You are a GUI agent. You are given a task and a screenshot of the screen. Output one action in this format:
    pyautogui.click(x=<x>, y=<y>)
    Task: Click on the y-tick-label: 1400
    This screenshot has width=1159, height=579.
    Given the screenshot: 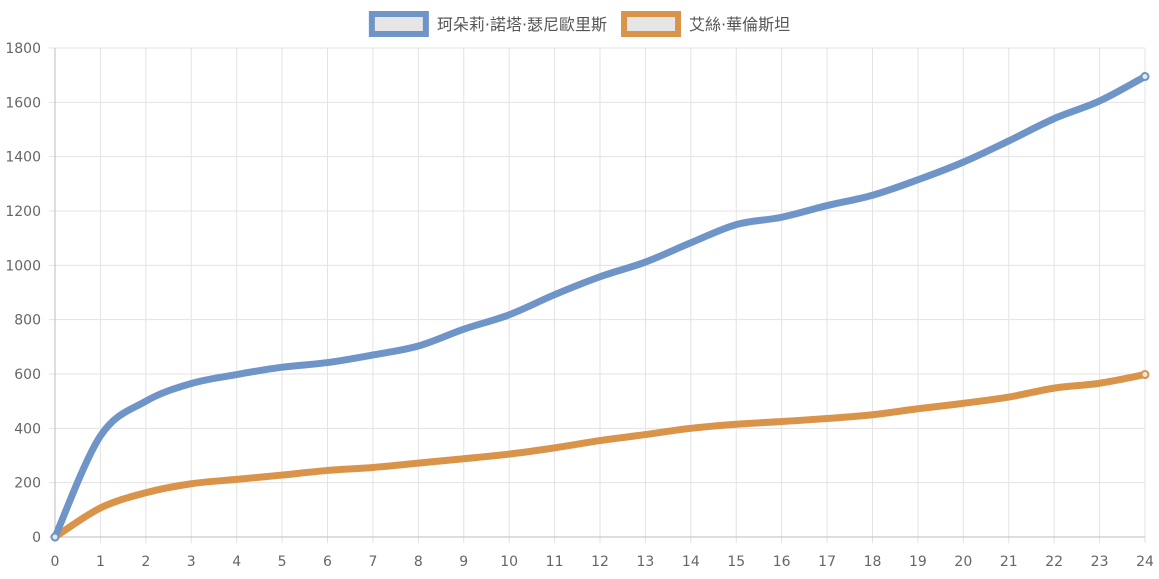 What is the action you would take?
    pyautogui.click(x=23, y=158)
    